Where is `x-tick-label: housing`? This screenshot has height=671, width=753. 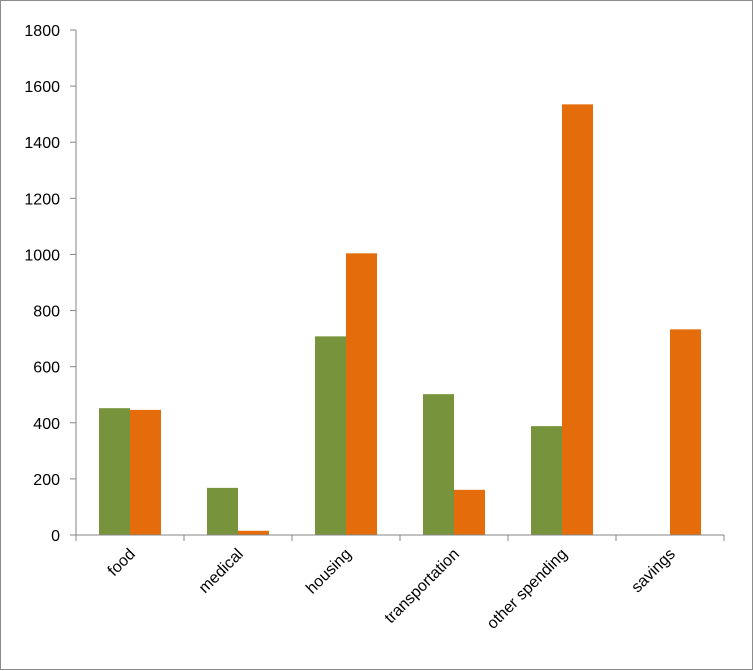
x-tick-label: housing is located at coordinates (329, 572).